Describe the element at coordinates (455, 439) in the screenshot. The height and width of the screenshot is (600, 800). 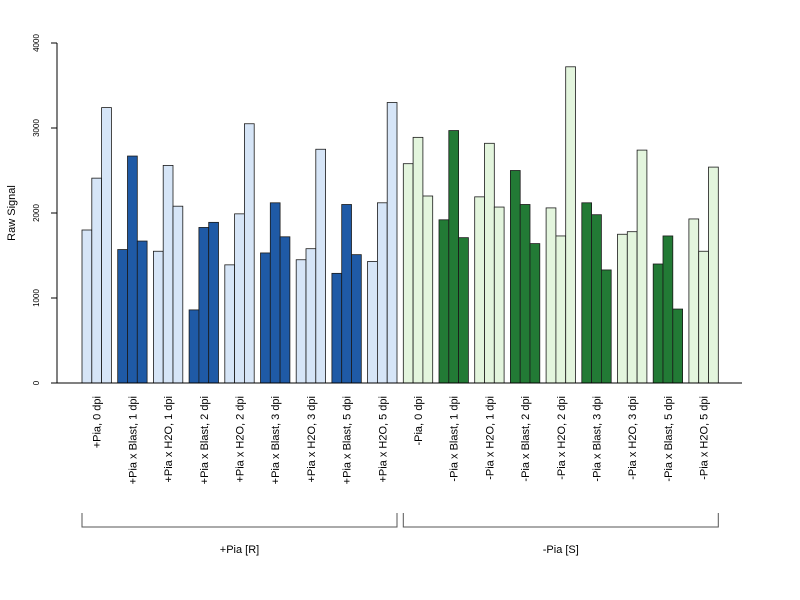
I see `category-label: -Pia x Blast, 1 dpi` at that location.